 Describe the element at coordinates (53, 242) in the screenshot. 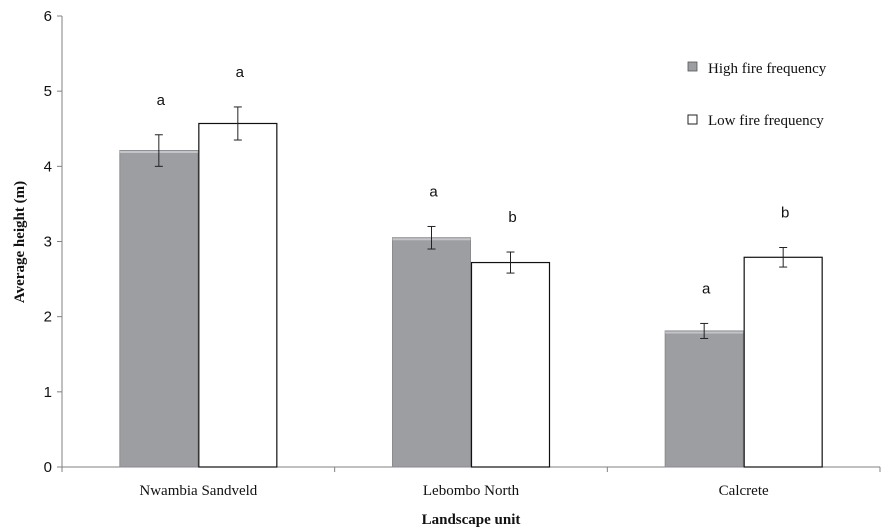

I see `y-ticks: 0 1 2 3 4 5 6` at that location.